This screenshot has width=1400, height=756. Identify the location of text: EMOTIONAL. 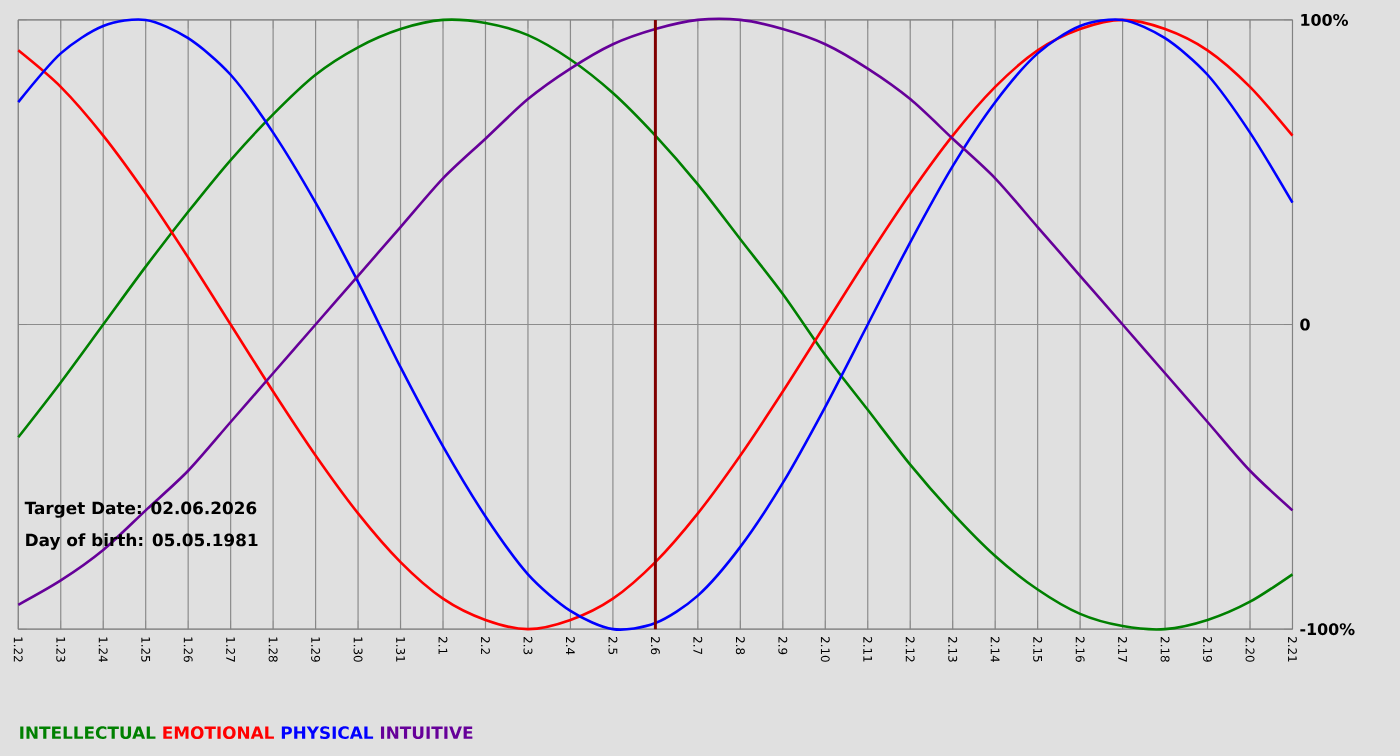
(218, 732).